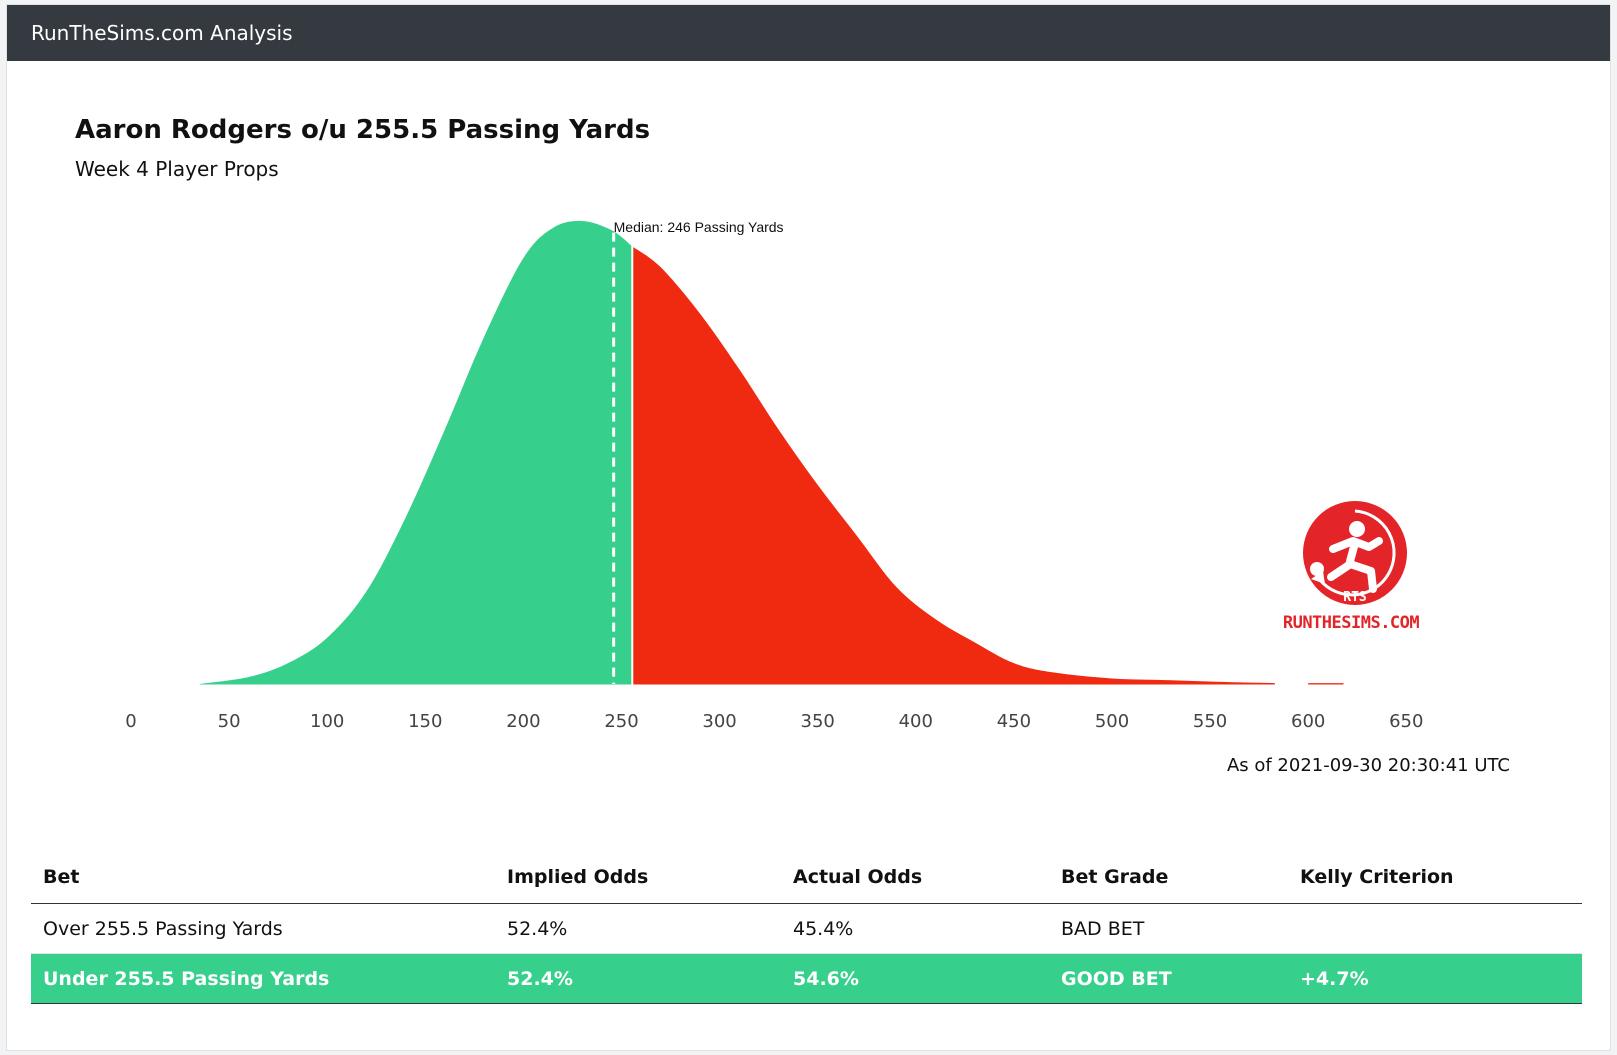 This screenshot has width=1617, height=1055. Describe the element at coordinates (1368, 765) in the screenshot. I see `as-of-timestamp: As of 2021-09-30 20:30:41 UTC` at that location.